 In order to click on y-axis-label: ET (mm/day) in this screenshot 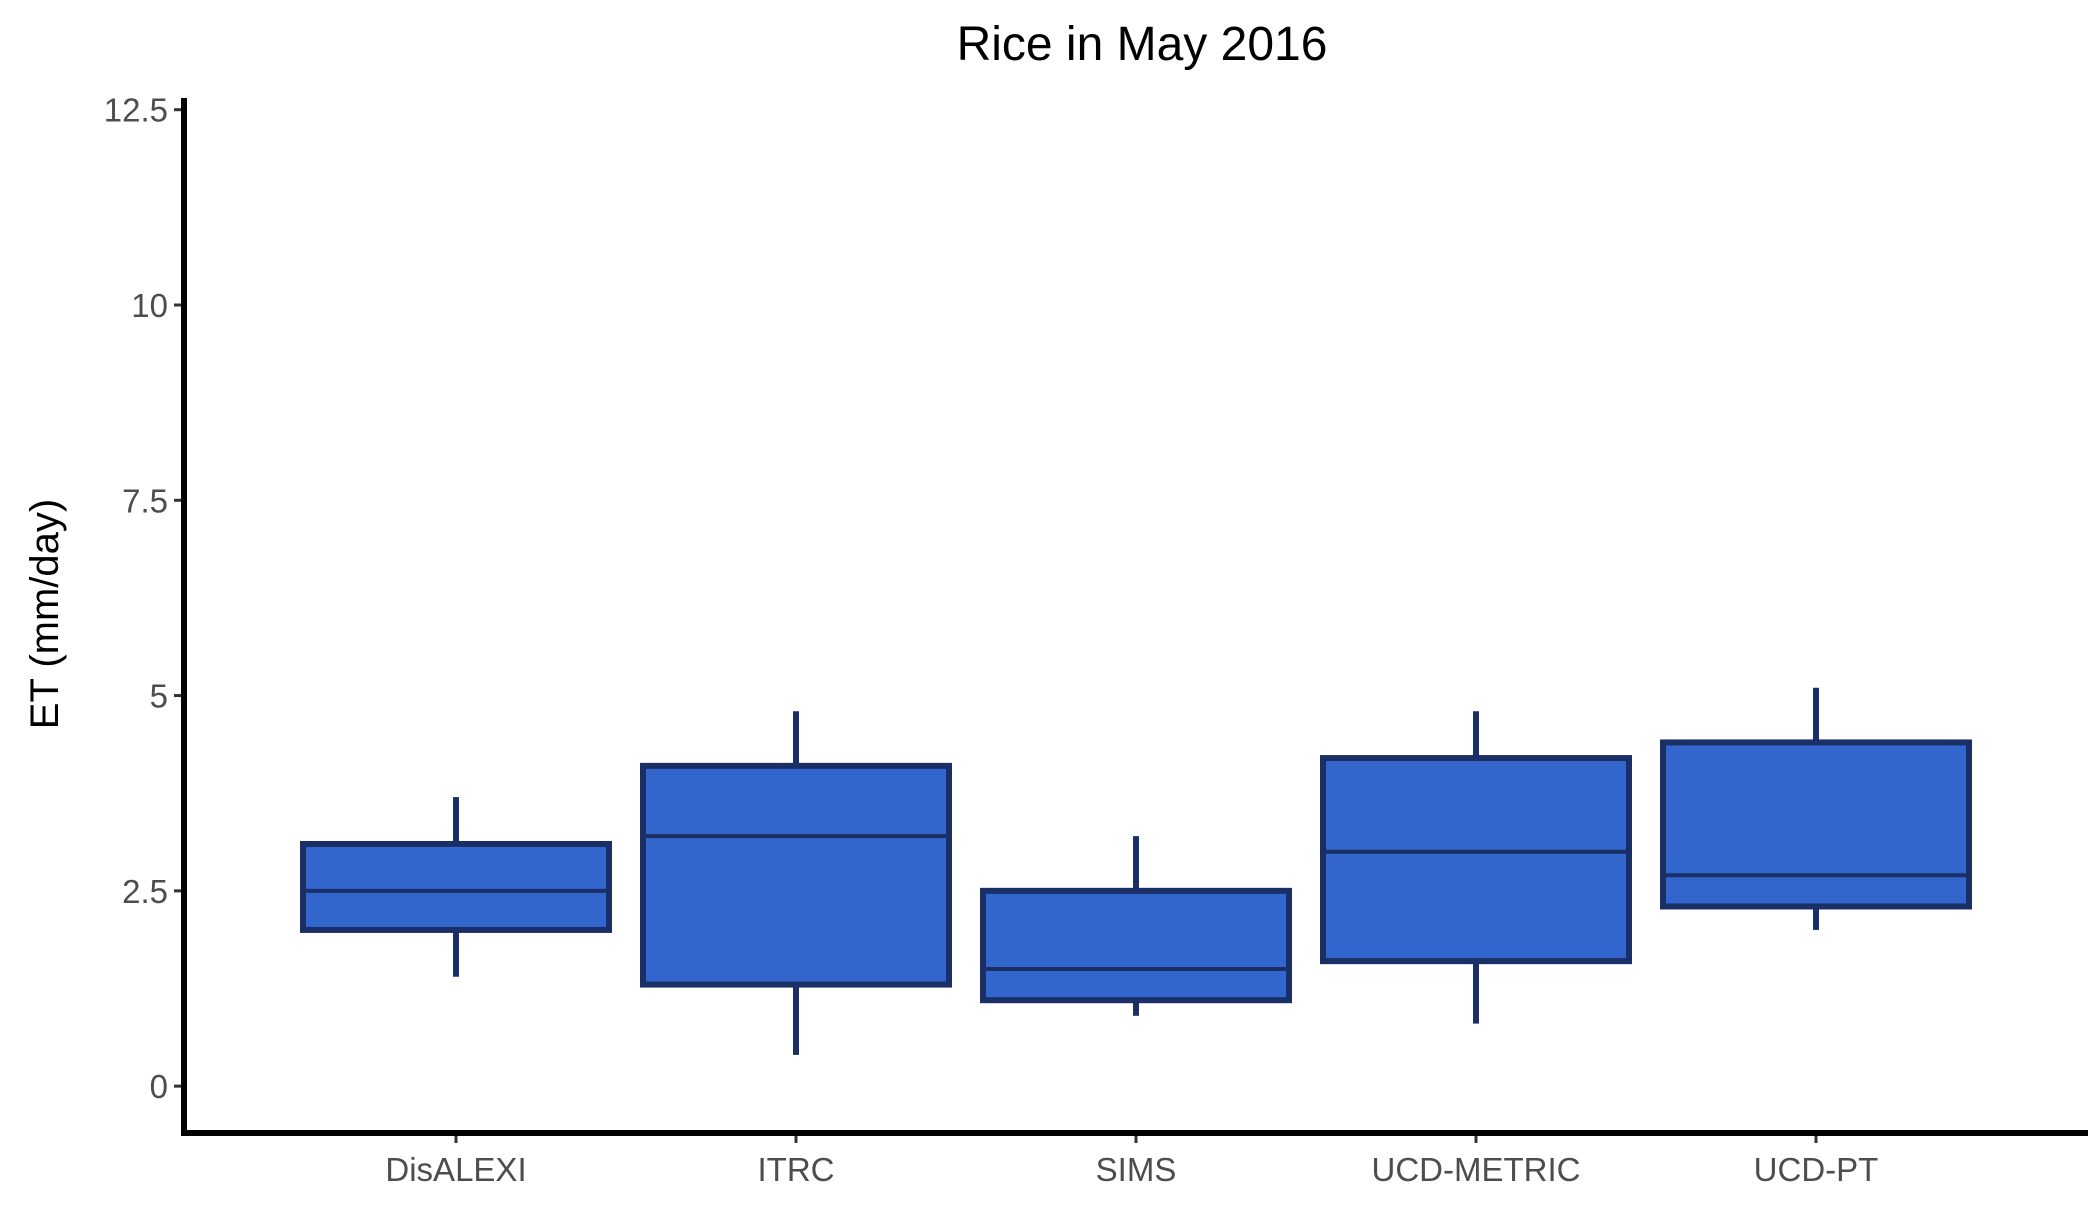, I will do `click(45, 614)`.